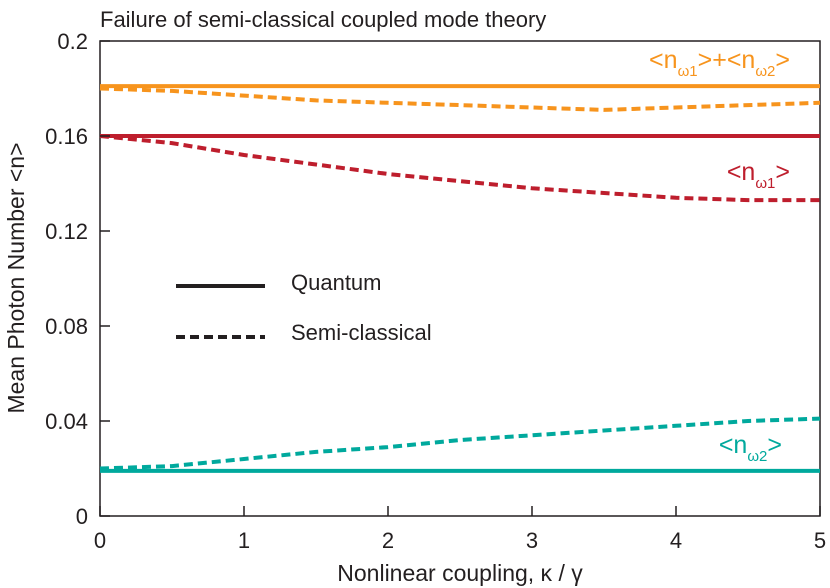  Describe the element at coordinates (459, 168) in the screenshot. I see `series-w1-dashed-line` at that location.